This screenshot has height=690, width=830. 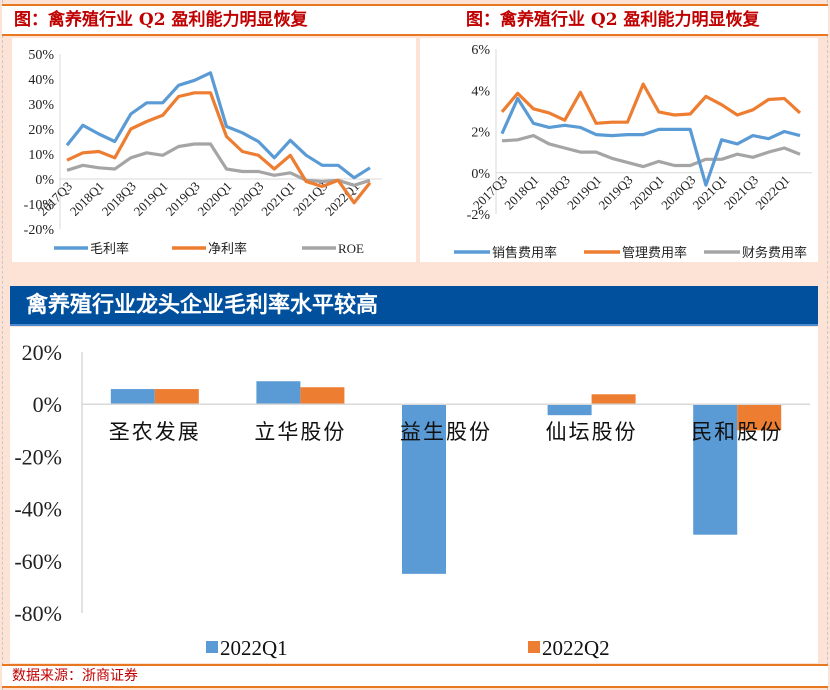 I want to click on series-line-财务费用率, so click(x=651, y=151).